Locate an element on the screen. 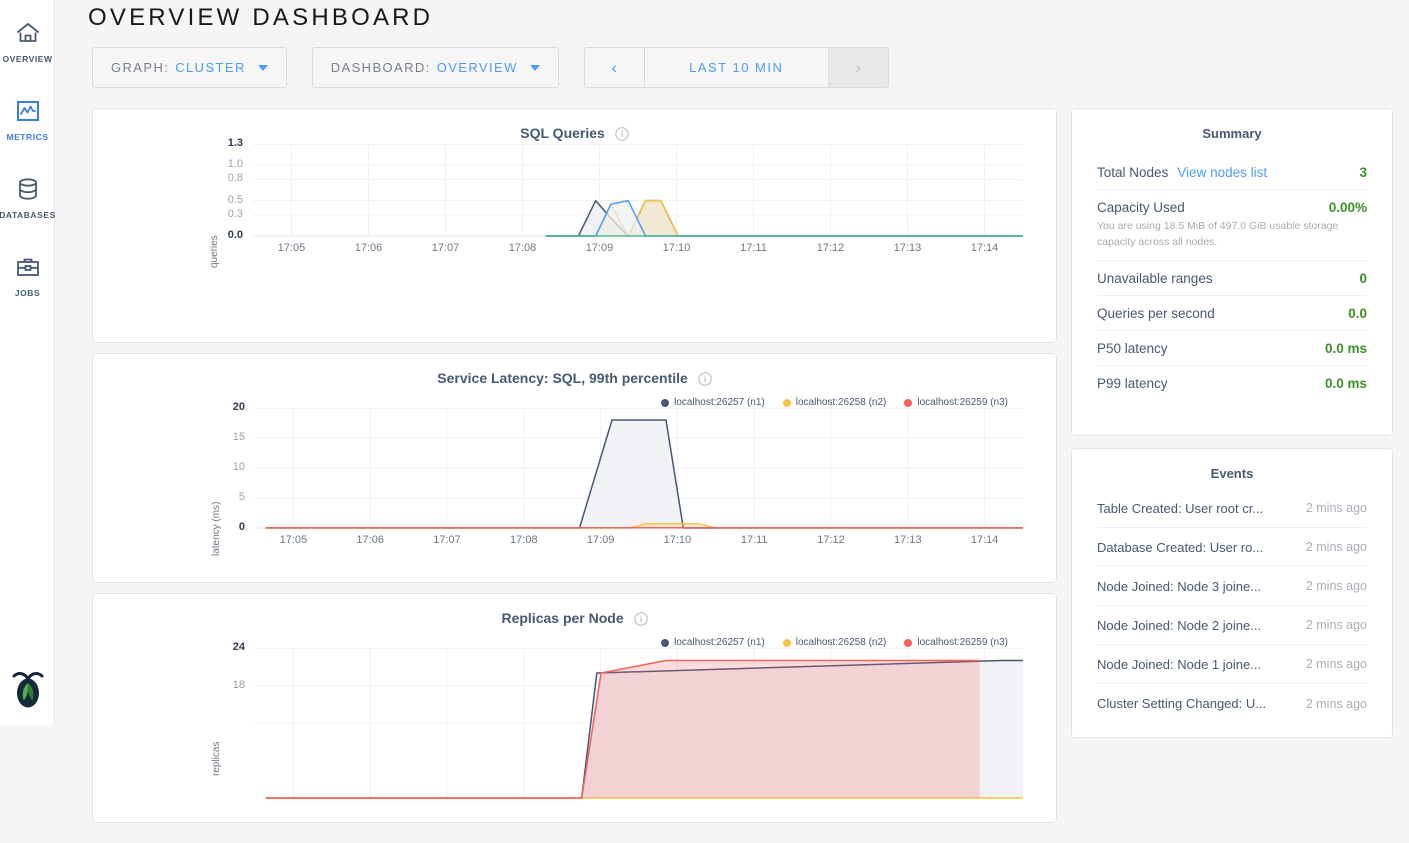 Image resolution: width=1409 pixels, height=843 pixels. graph-selector: GRAPH: CLUSTER is located at coordinates (189, 67).